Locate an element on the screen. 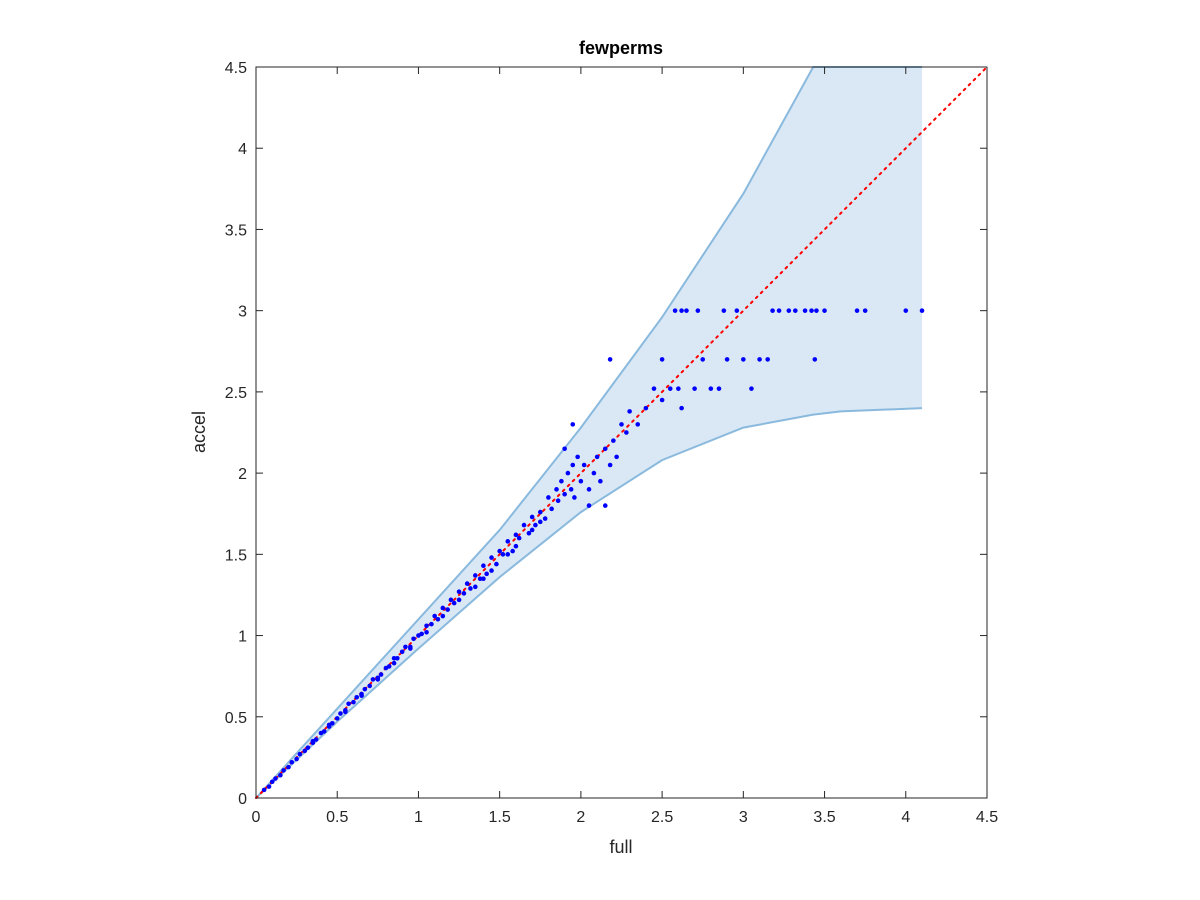  x-tick-label: 4.5 is located at coordinates (987, 817).